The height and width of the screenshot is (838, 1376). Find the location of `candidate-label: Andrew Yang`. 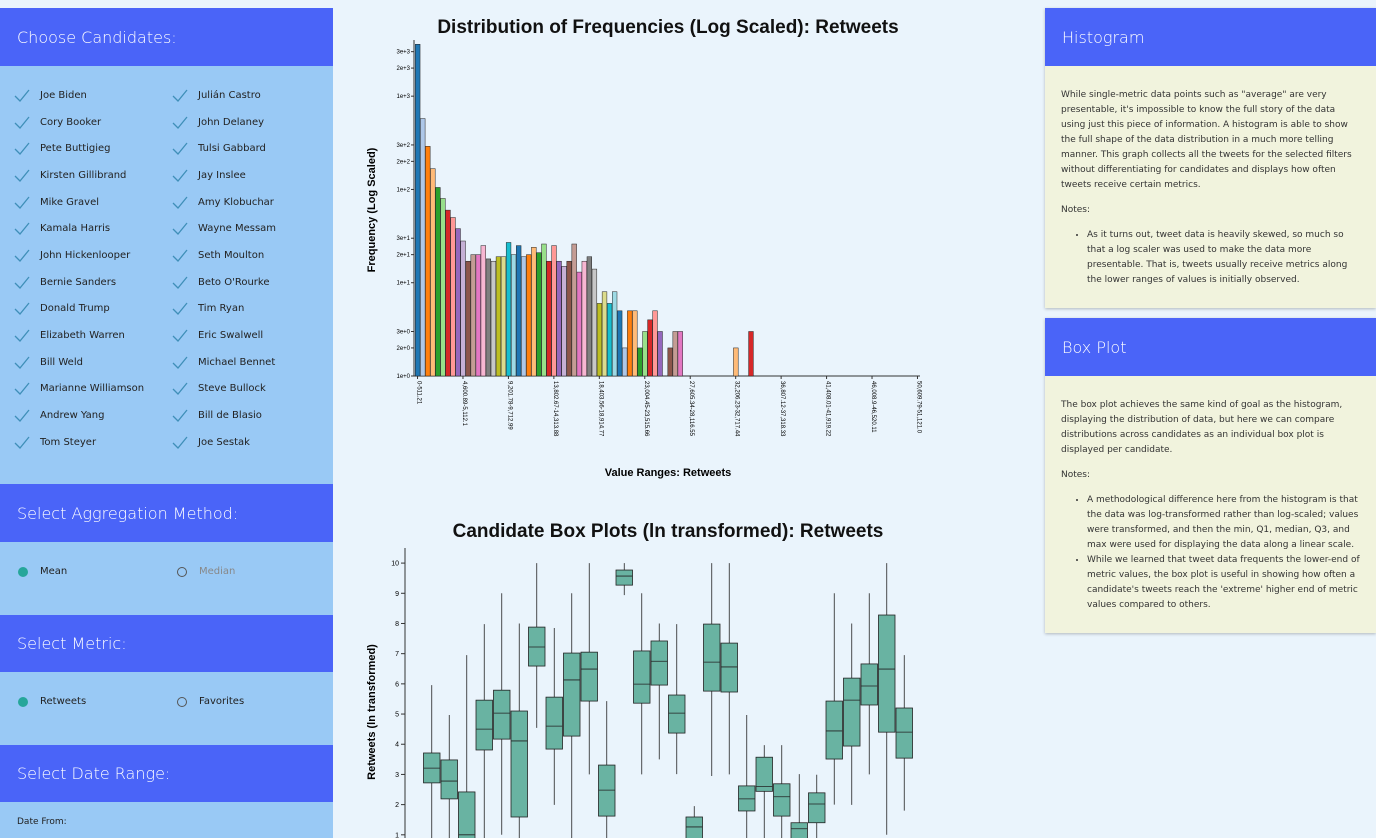

candidate-label: Andrew Yang is located at coordinates (72, 416).